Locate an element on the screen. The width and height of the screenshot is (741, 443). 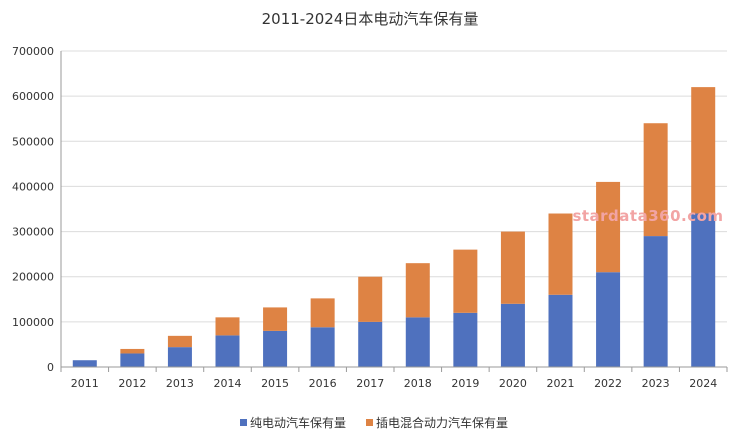
legend-item-bev: 纯电动汽车保有量 is located at coordinates (293, 422).